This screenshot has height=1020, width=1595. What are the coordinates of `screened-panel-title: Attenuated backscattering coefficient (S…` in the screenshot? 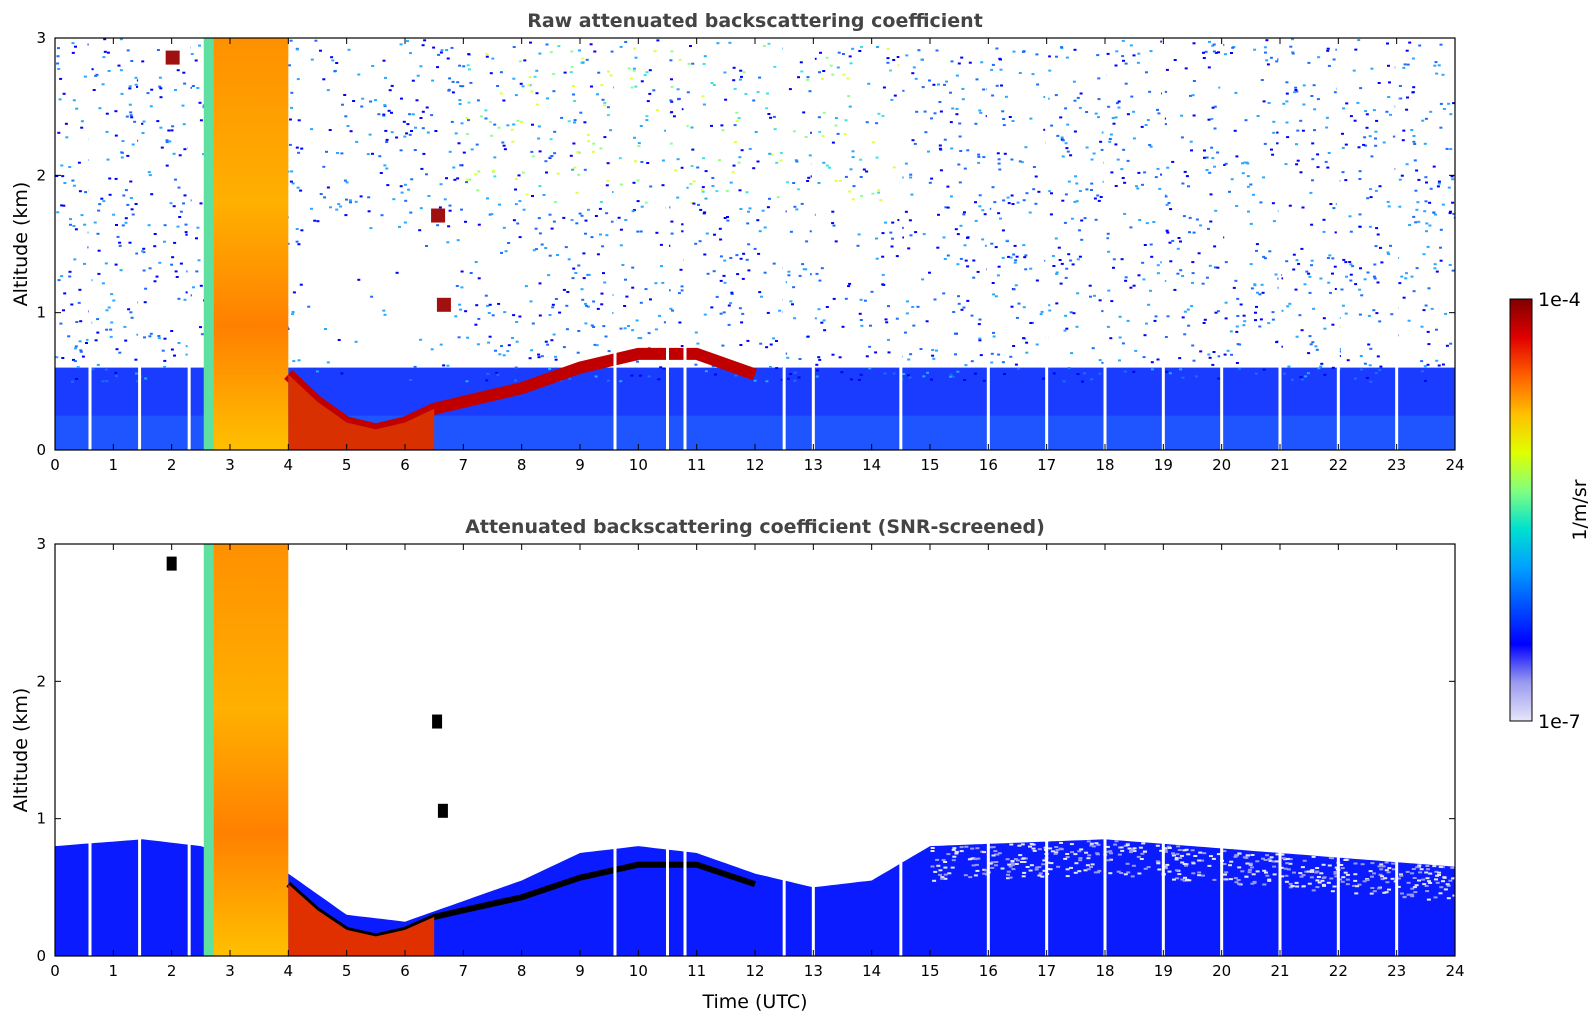 It's located at (755, 527).